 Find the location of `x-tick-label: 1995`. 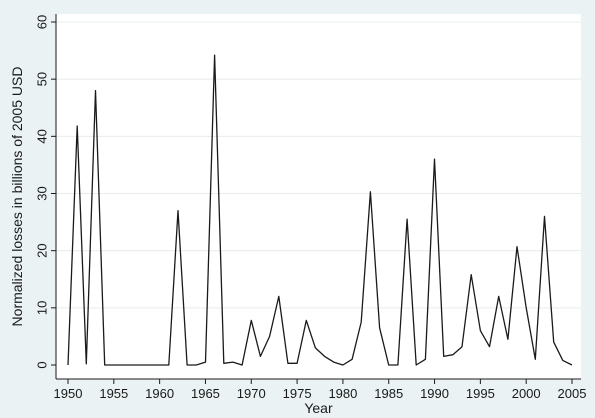

x-tick-label: 1995 is located at coordinates (480, 393).